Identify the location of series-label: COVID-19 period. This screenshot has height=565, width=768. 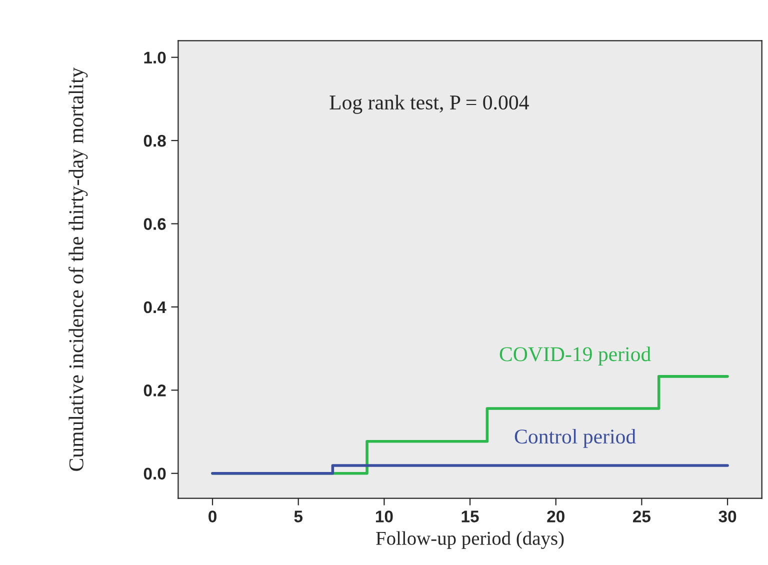
(575, 356).